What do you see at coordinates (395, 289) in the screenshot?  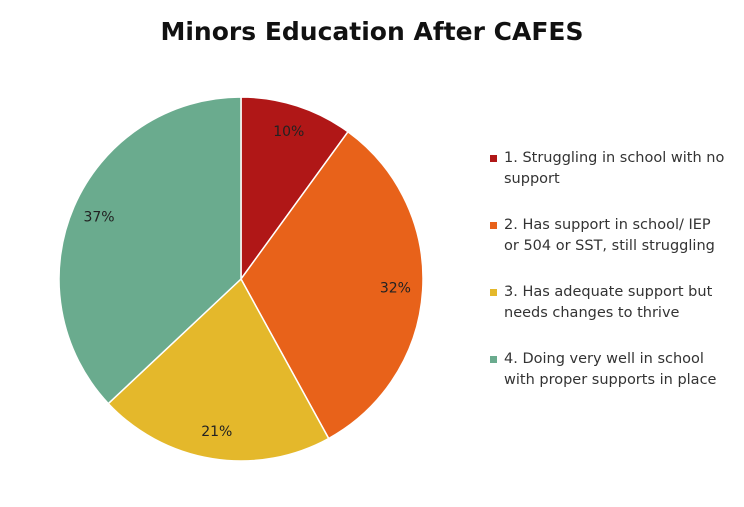 I see `data-label: 32%` at bounding box center [395, 289].